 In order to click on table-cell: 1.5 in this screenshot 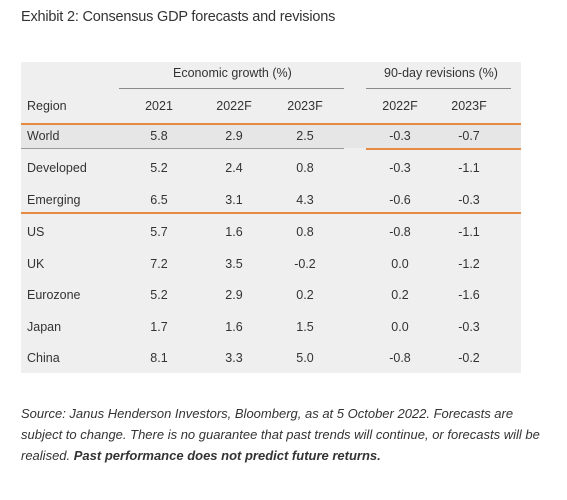, I will do `click(305, 327)`.